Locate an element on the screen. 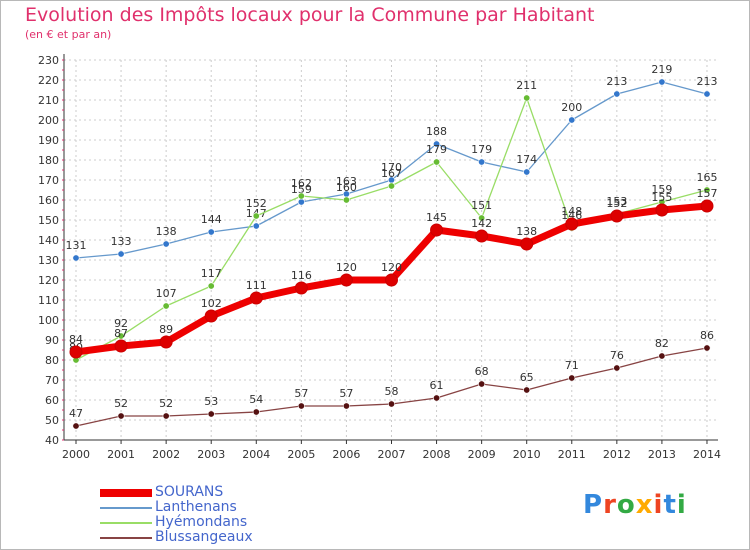 The width and height of the screenshot is (750, 550). data-label: 84 is located at coordinates (76, 339).